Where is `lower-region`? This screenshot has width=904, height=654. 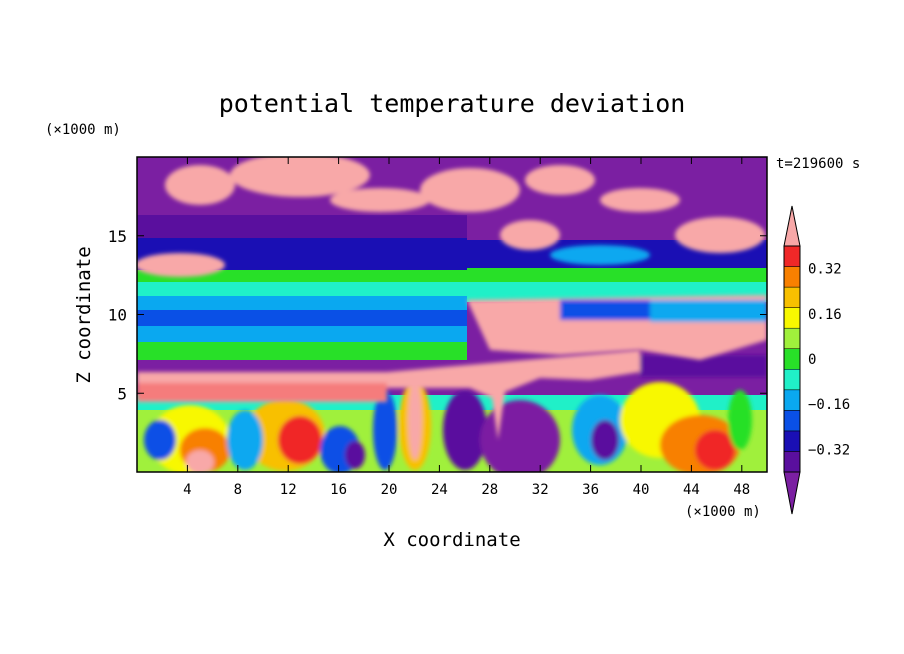 lower-region is located at coordinates (452, 426).